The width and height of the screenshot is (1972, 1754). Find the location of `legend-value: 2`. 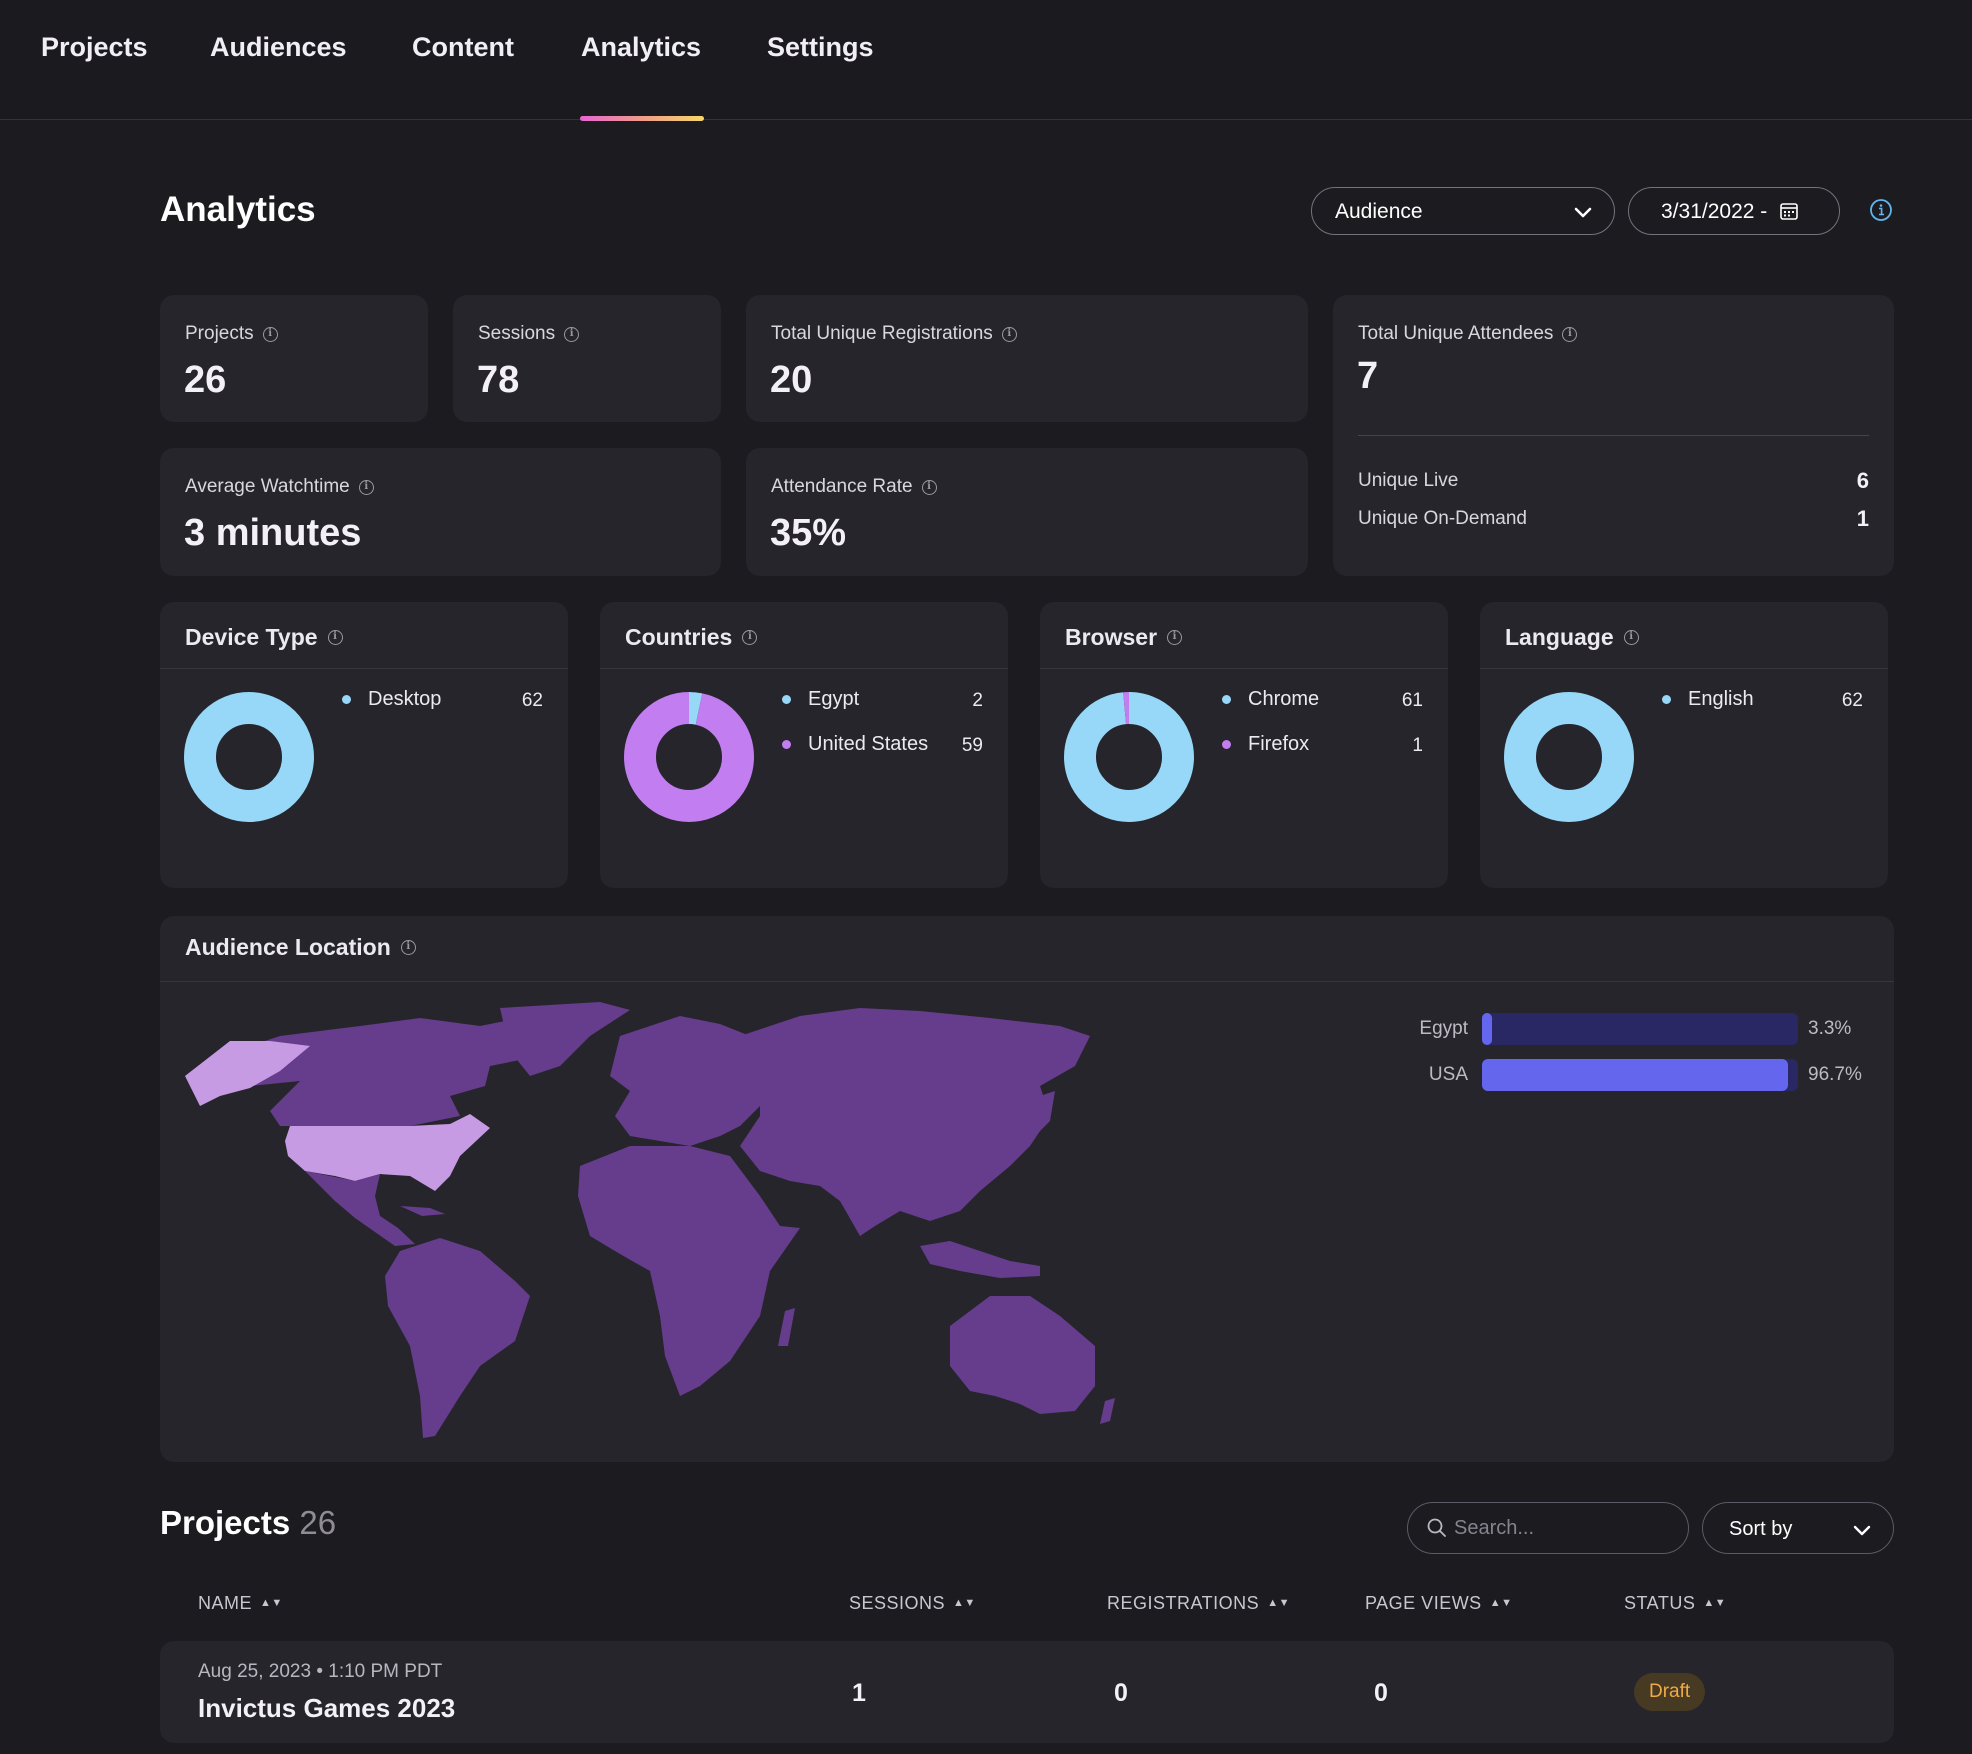

legend-value: 2 is located at coordinates (977, 700).